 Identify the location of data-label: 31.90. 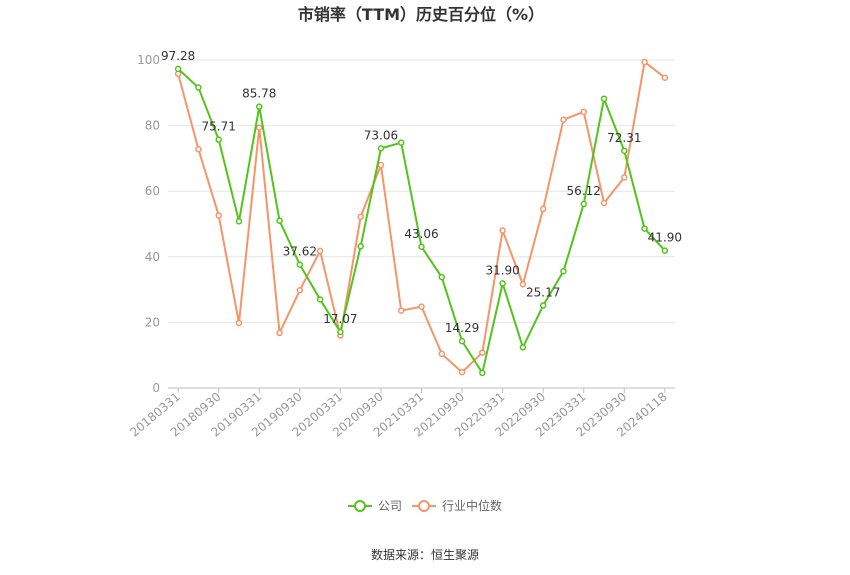
(502, 270).